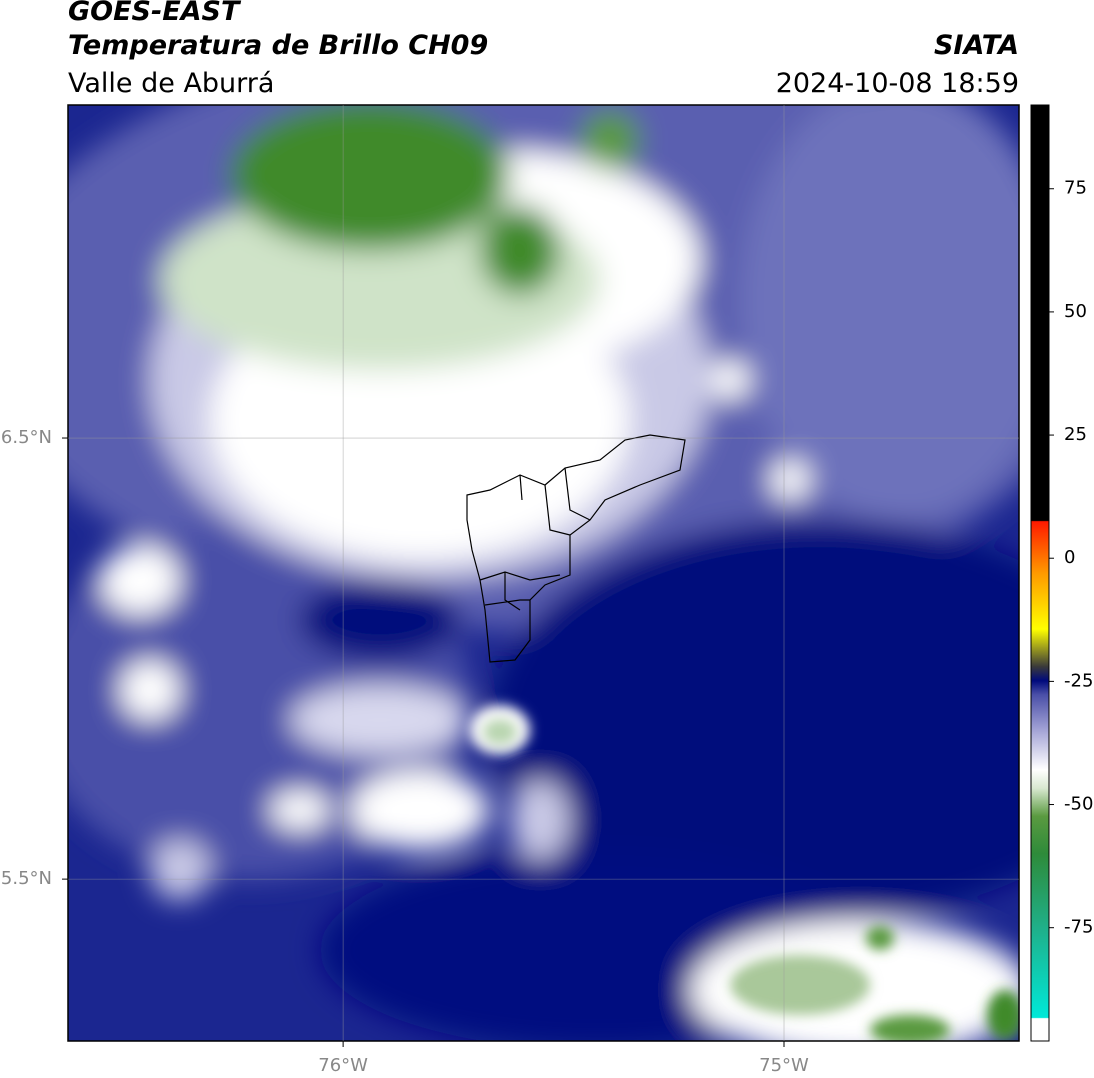 This screenshot has width=1094, height=1078. Describe the element at coordinates (576, 548) in the screenshot. I see `region-outline` at that location.